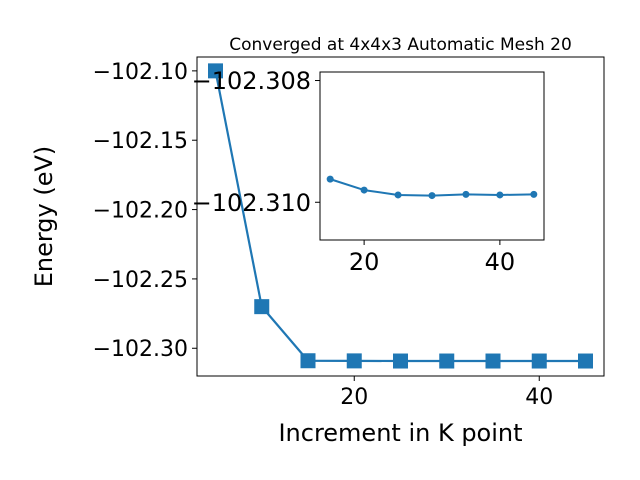 The image size is (640, 480). I want to click on inset-x-tick-label: 40, so click(500, 262).